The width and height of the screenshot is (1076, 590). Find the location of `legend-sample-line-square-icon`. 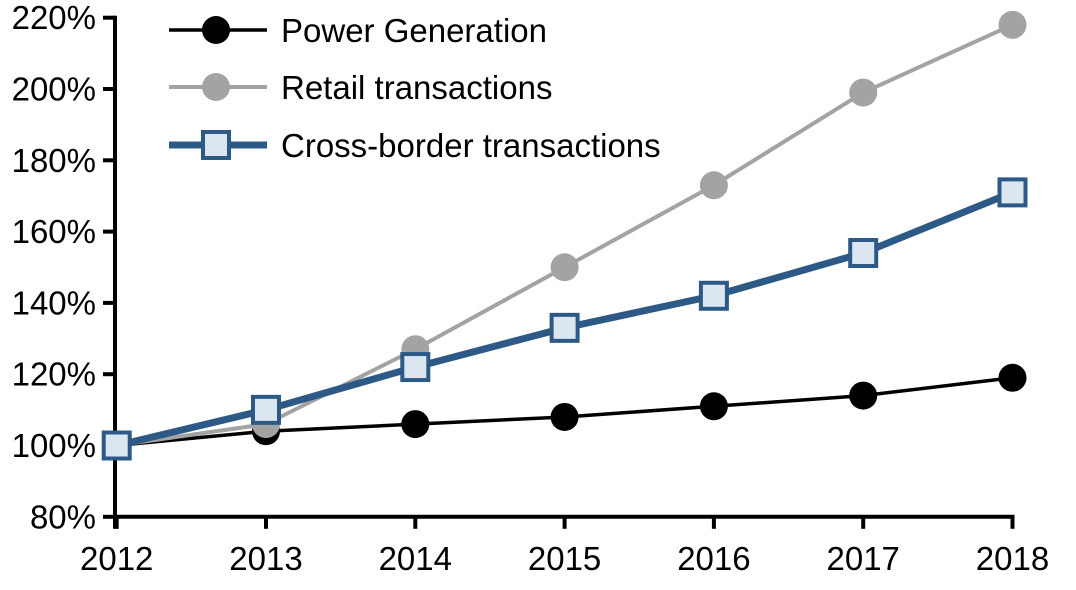

legend-sample-line-square-icon is located at coordinates (218, 145).